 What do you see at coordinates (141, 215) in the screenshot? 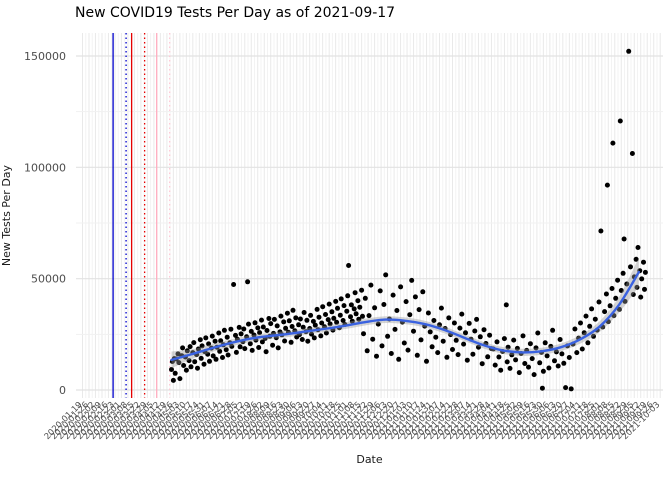
I see `reference-vlines` at bounding box center [141, 215].